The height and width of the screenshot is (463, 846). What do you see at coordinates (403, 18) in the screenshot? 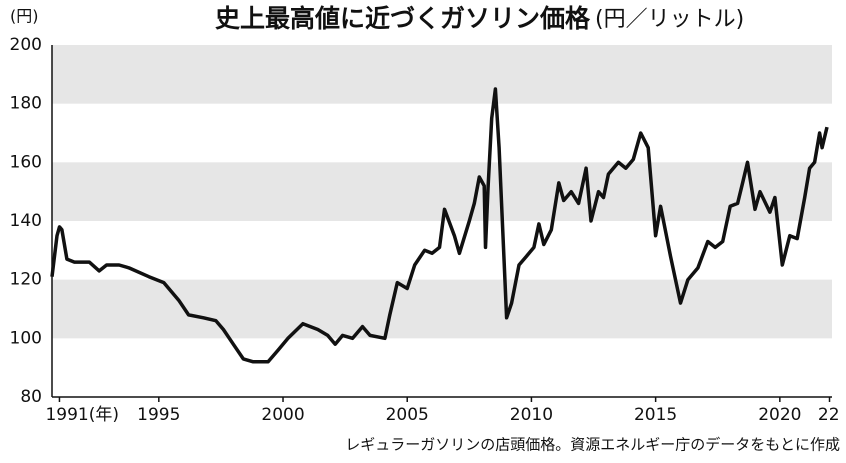
I see `chart-title: 史上最高値に近づくガソリン価格` at bounding box center [403, 18].